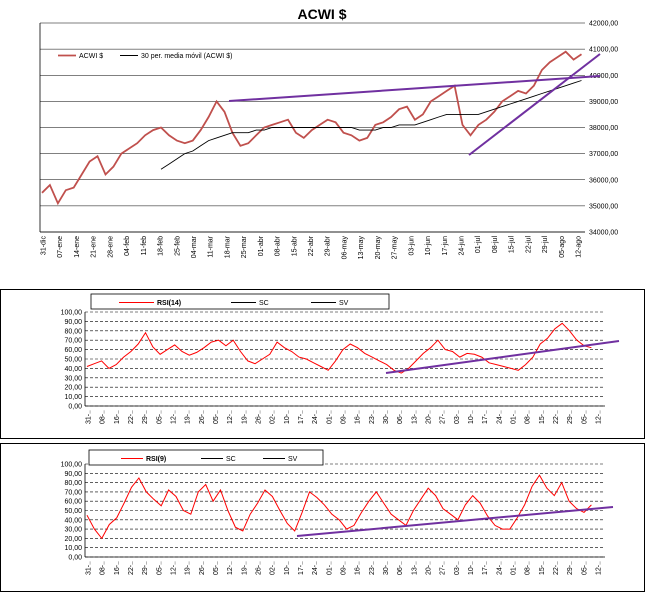  I want to click on x-tick-label: 22-jul, so click(528, 245).